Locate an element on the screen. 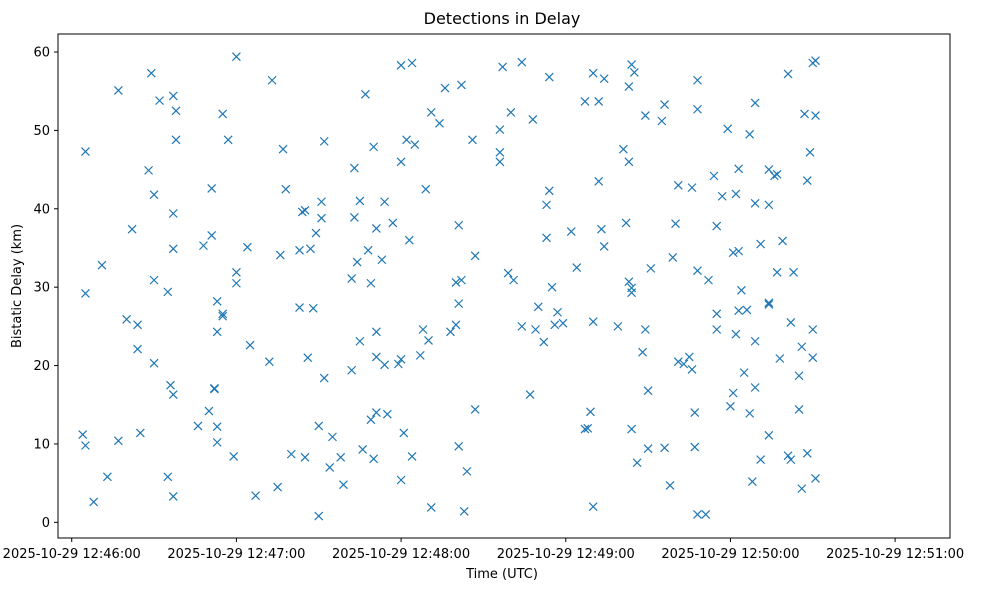 The image size is (981, 590). x-tick-label: 2025-10-29 12:51:00 is located at coordinates (895, 554).